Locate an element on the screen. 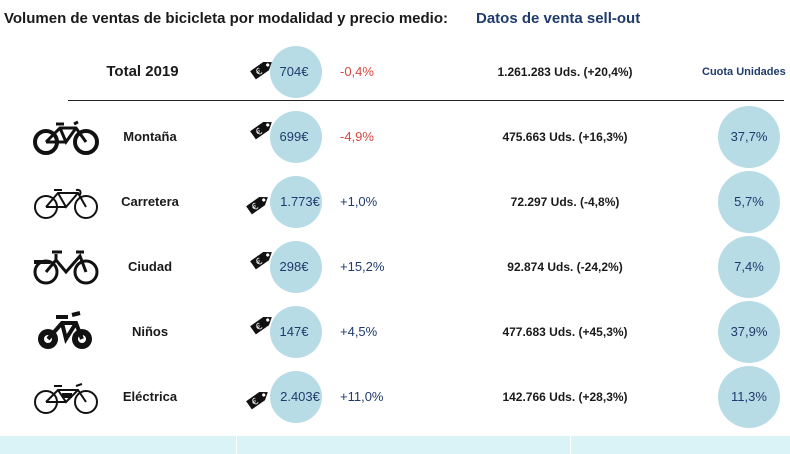 The height and width of the screenshot is (454, 790). unit-share: 37,9% is located at coordinates (749, 331).